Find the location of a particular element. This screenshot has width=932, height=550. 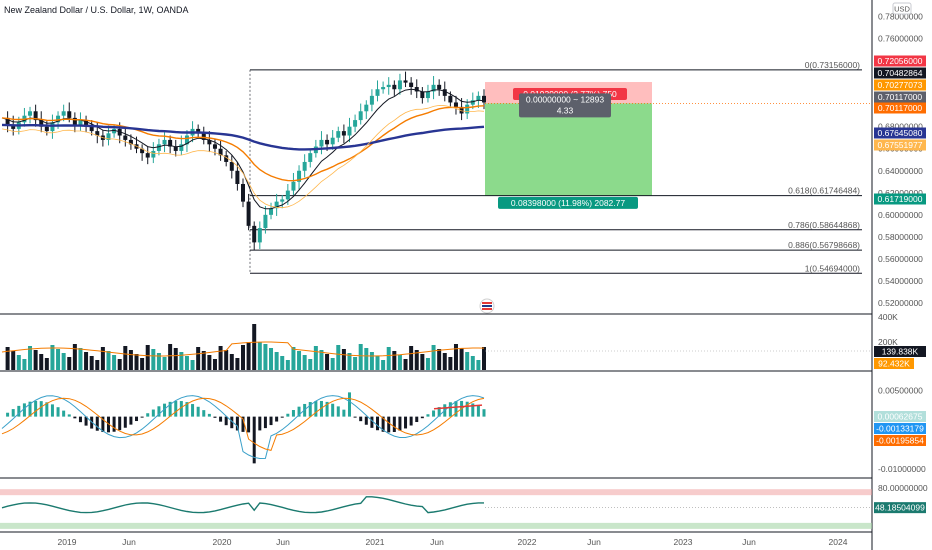

time-tick-label: 2023 is located at coordinates (683, 542).